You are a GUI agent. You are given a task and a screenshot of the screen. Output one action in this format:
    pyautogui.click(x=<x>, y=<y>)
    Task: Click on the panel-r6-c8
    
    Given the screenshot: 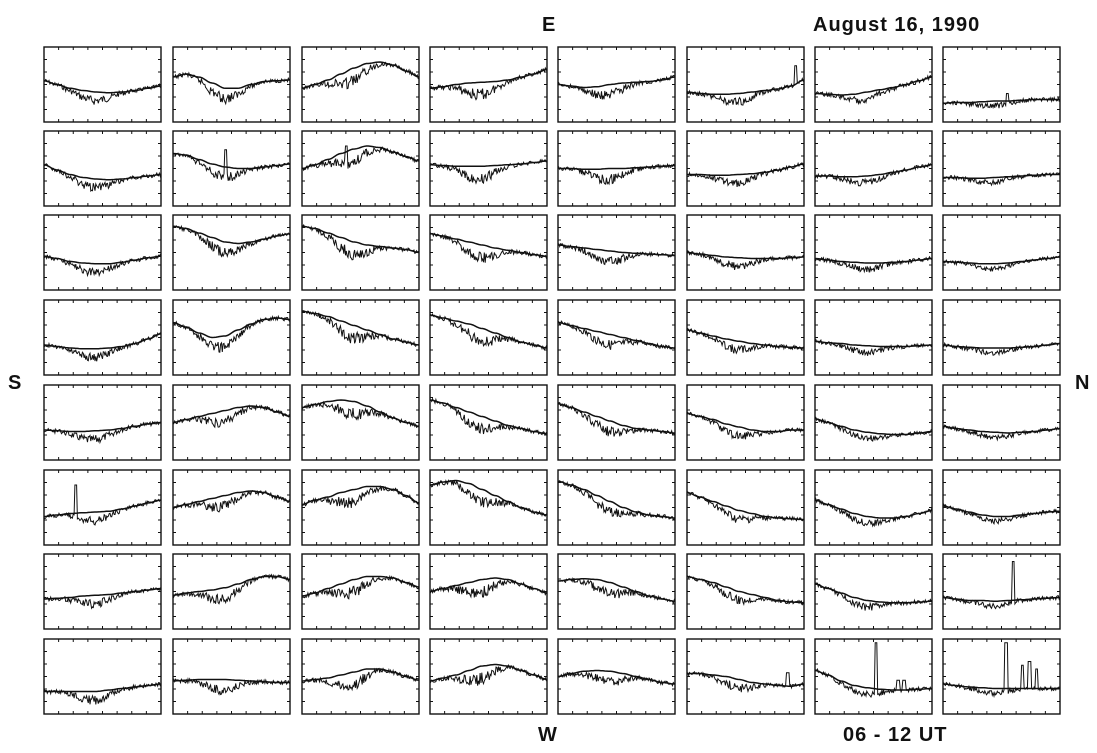 What is the action you would take?
    pyautogui.click(x=1001, y=507)
    